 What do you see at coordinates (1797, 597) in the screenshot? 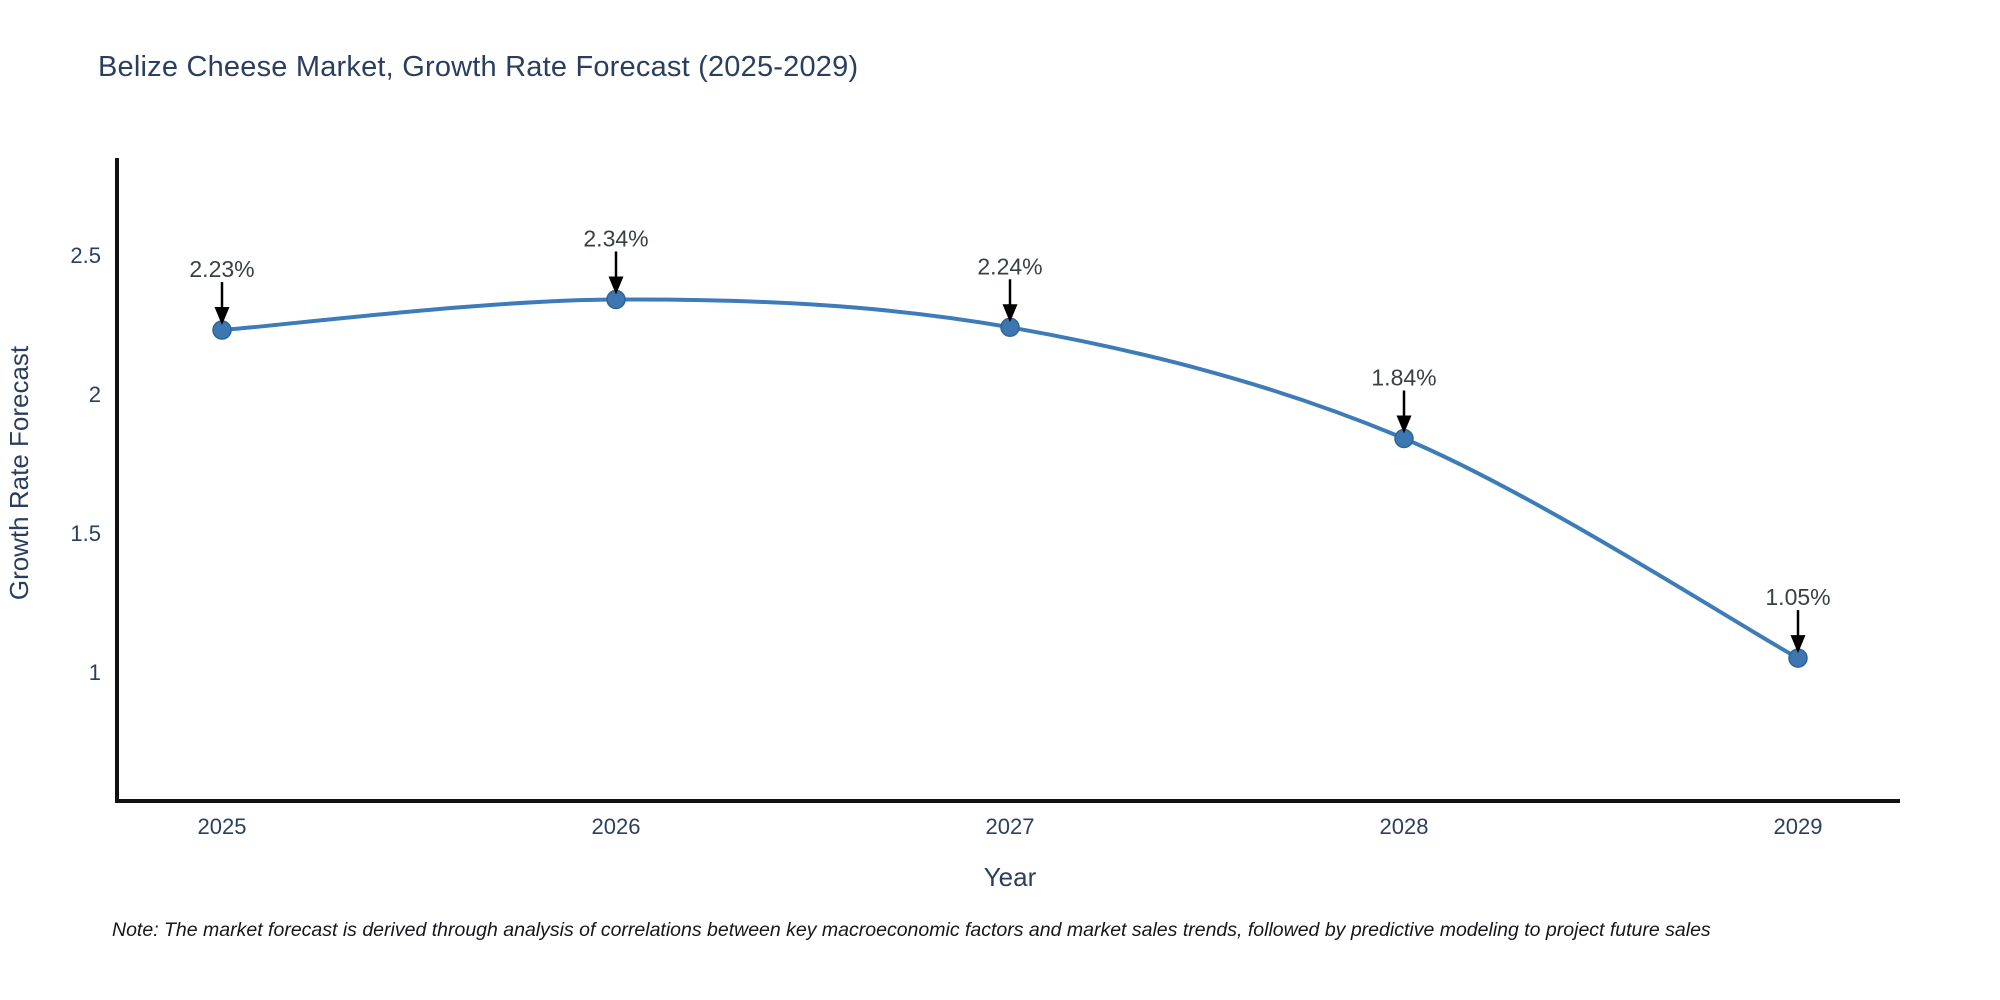
I see `data-point-label: 1.05%` at bounding box center [1797, 597].